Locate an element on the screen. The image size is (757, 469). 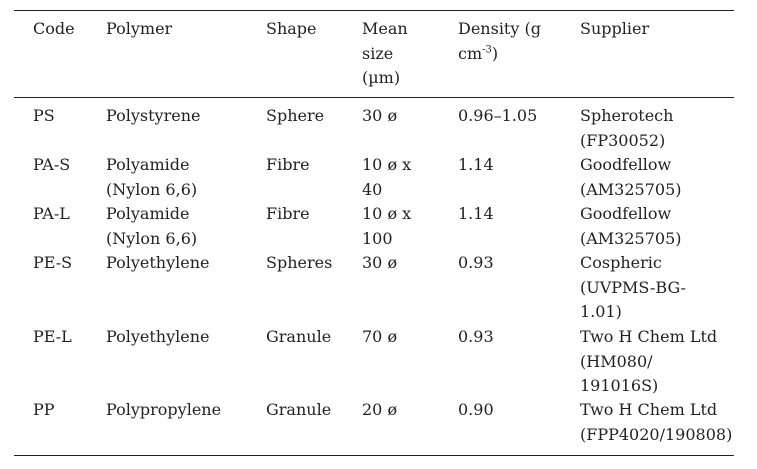
cell-line: 100 is located at coordinates (377, 238).